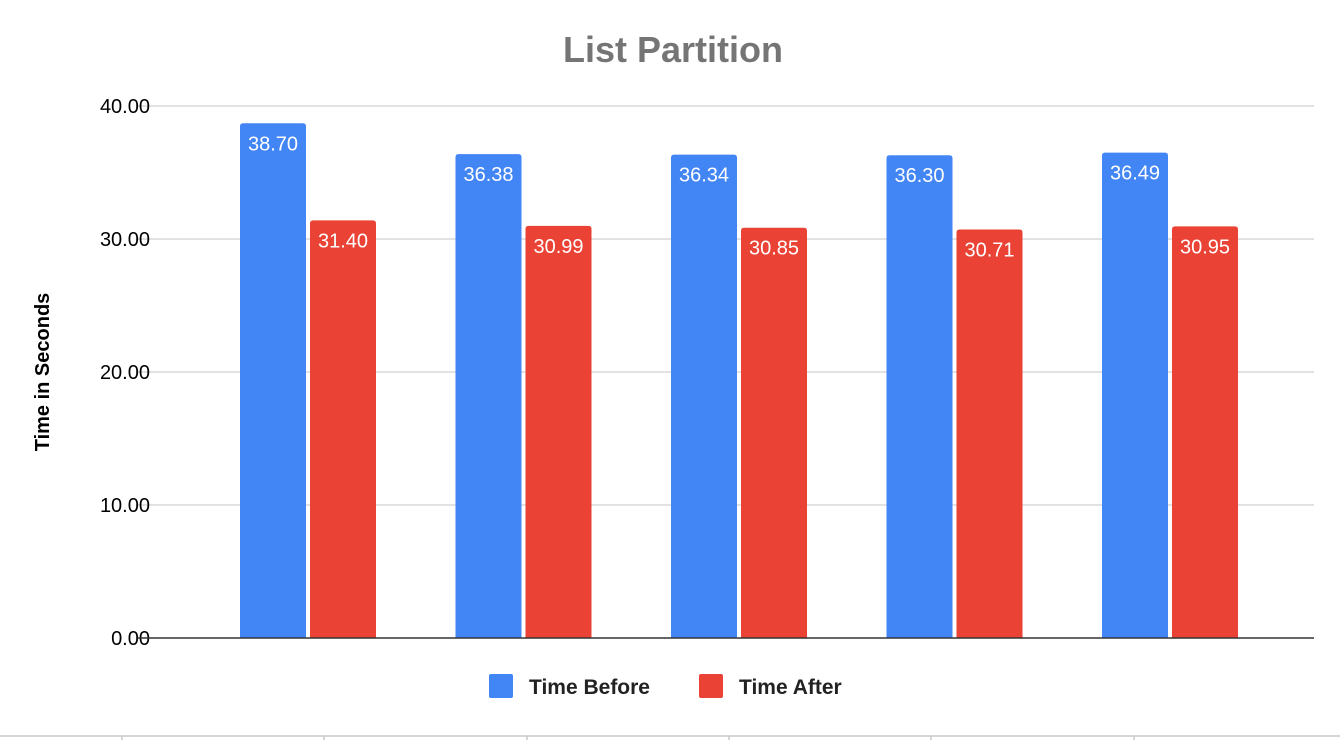 This screenshot has height=740, width=1340. Describe the element at coordinates (488, 175) in the screenshot. I see `bar-data-label: 36.38` at that location.